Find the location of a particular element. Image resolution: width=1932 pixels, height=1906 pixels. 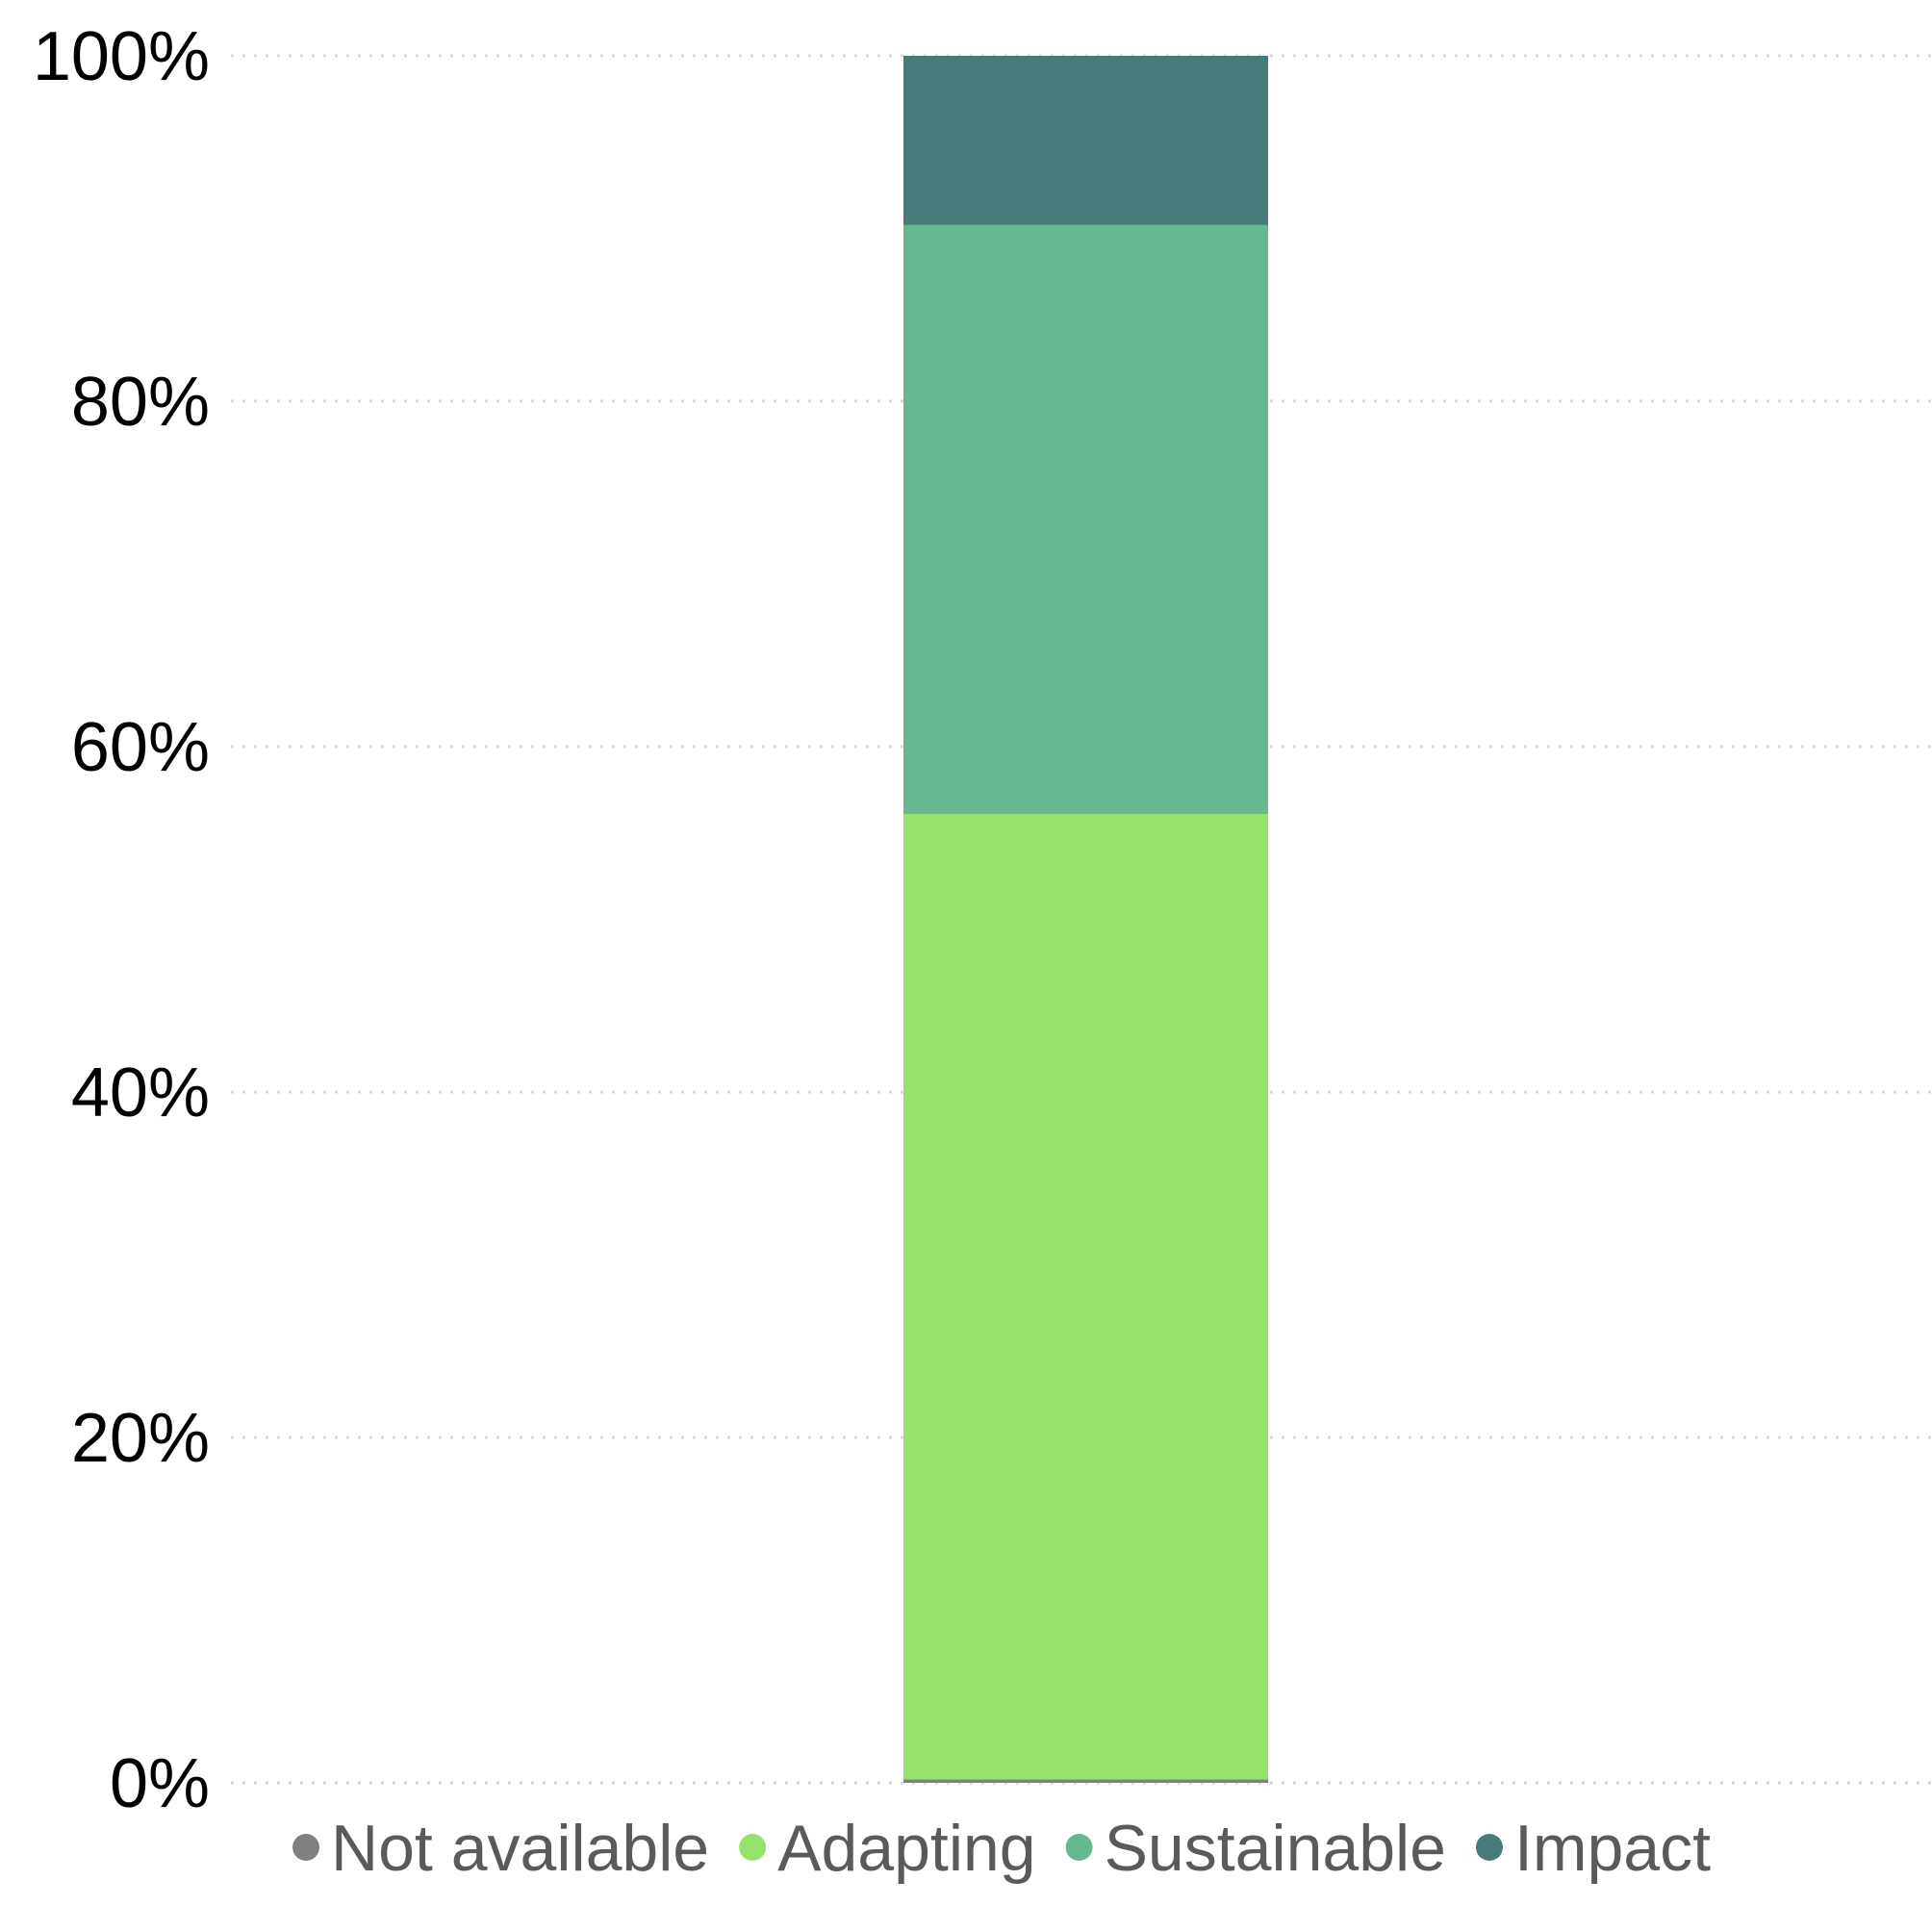

y-tick-label: 20% is located at coordinates (140, 1439).